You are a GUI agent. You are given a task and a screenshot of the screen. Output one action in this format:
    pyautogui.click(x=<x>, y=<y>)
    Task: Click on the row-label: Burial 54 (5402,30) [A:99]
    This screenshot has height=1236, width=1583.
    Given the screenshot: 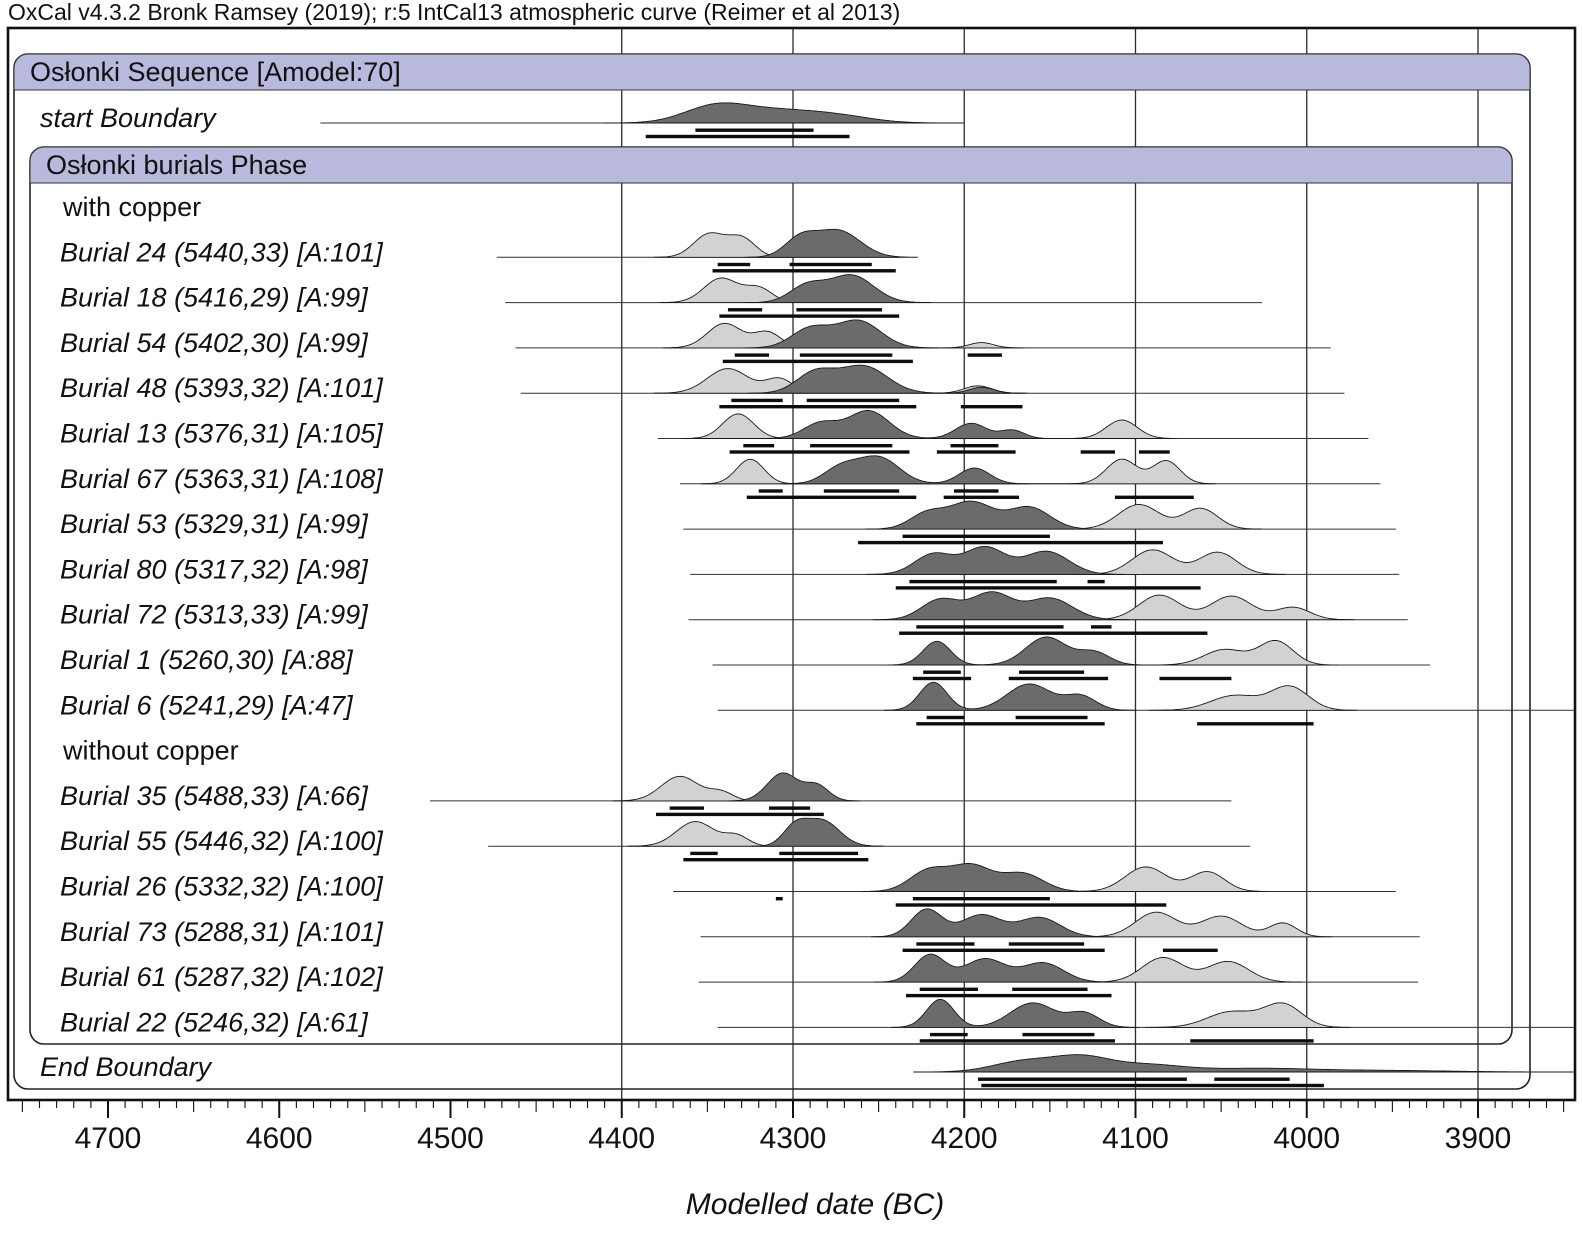 What is the action you would take?
    pyautogui.click(x=214, y=343)
    